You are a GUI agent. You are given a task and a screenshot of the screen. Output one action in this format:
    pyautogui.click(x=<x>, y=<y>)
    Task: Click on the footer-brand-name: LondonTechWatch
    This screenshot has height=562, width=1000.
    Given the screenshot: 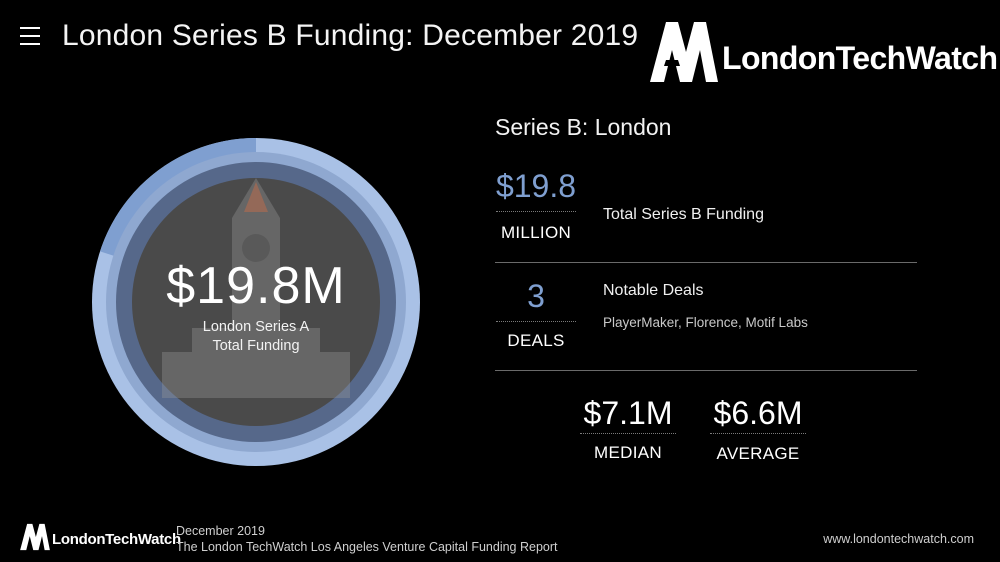 What is the action you would take?
    pyautogui.click(x=116, y=539)
    